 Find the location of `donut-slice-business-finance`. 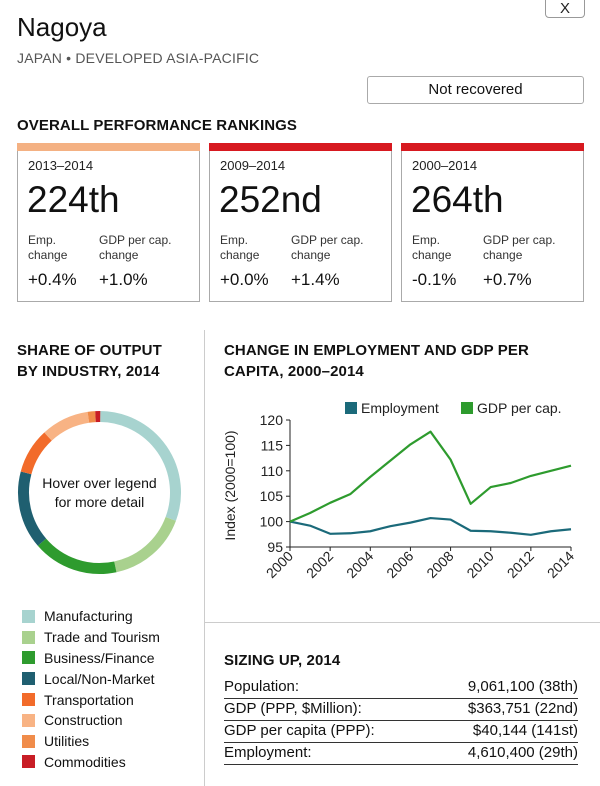

donut-slice-business-finance is located at coordinates (77, 556).